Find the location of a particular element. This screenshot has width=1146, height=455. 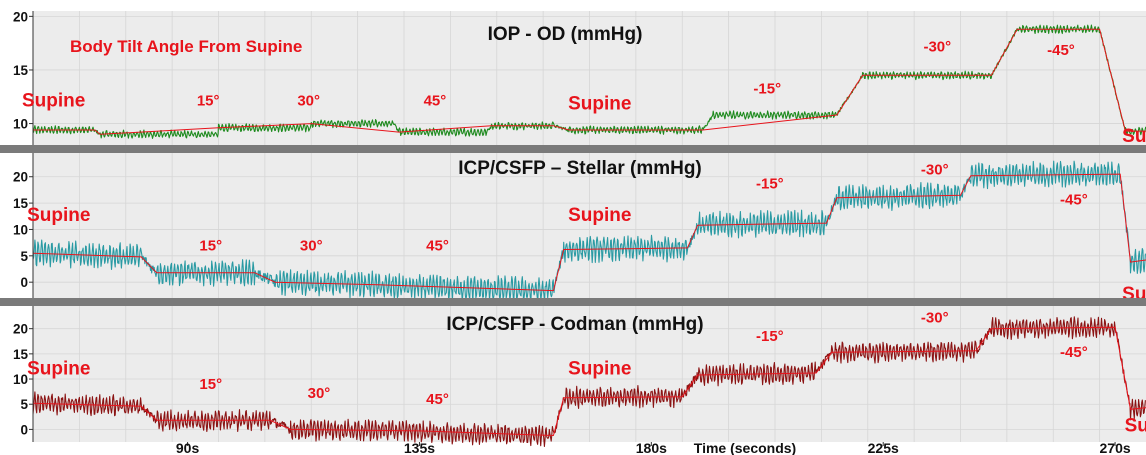

title-codman: ICP/CSFP - Codman (mmHg) is located at coordinates (574, 324).